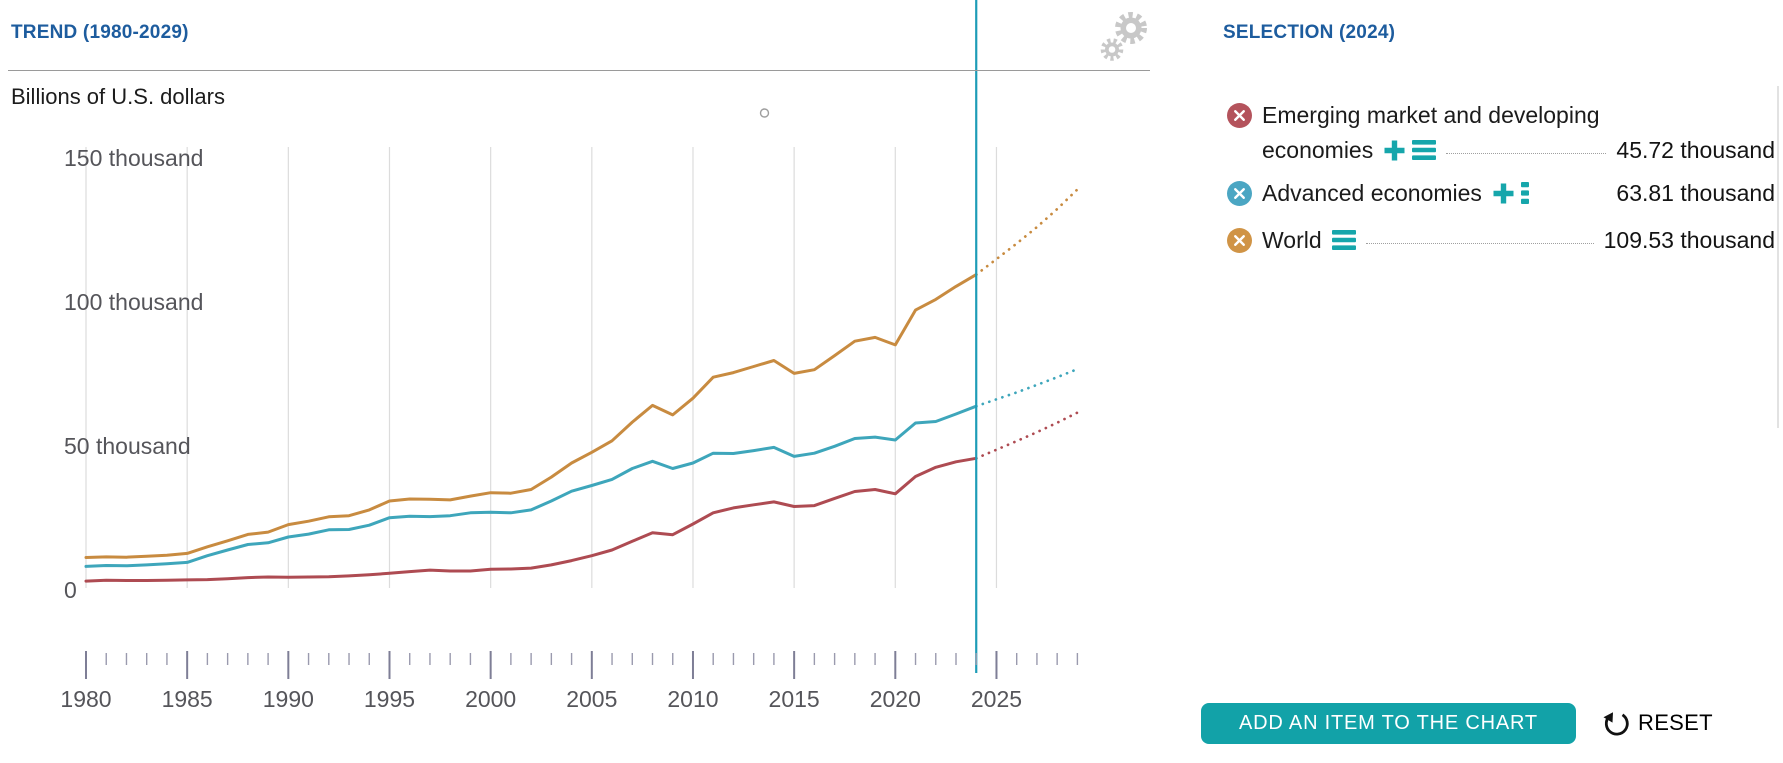  Describe the element at coordinates (1524, 193) in the screenshot. I see `item-dots-icon` at that location.